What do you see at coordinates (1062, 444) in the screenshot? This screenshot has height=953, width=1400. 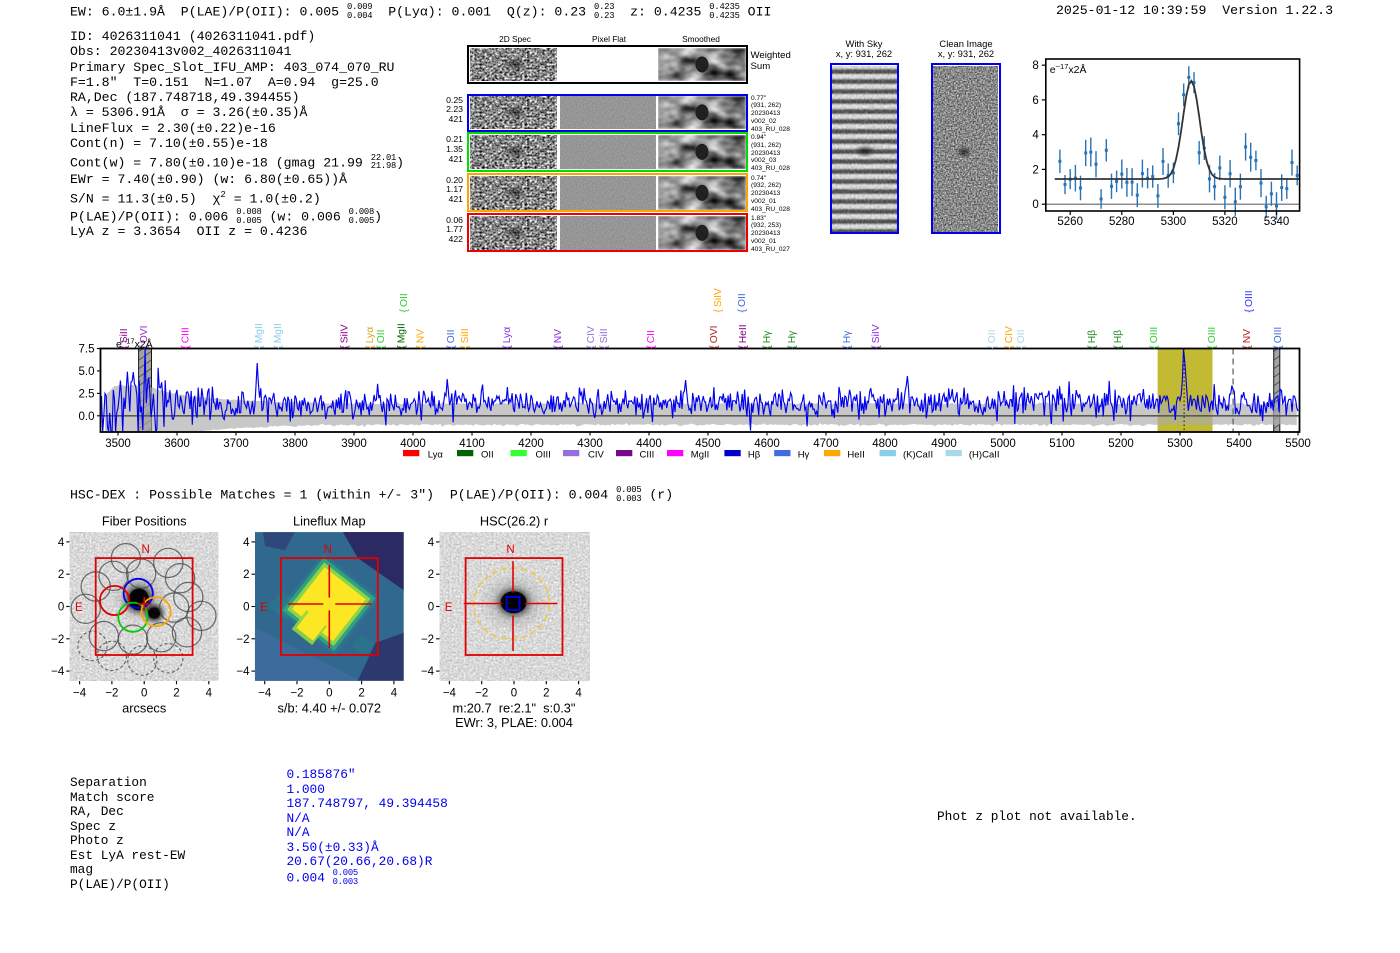 I see `svg-text: 5100` at bounding box center [1062, 444].